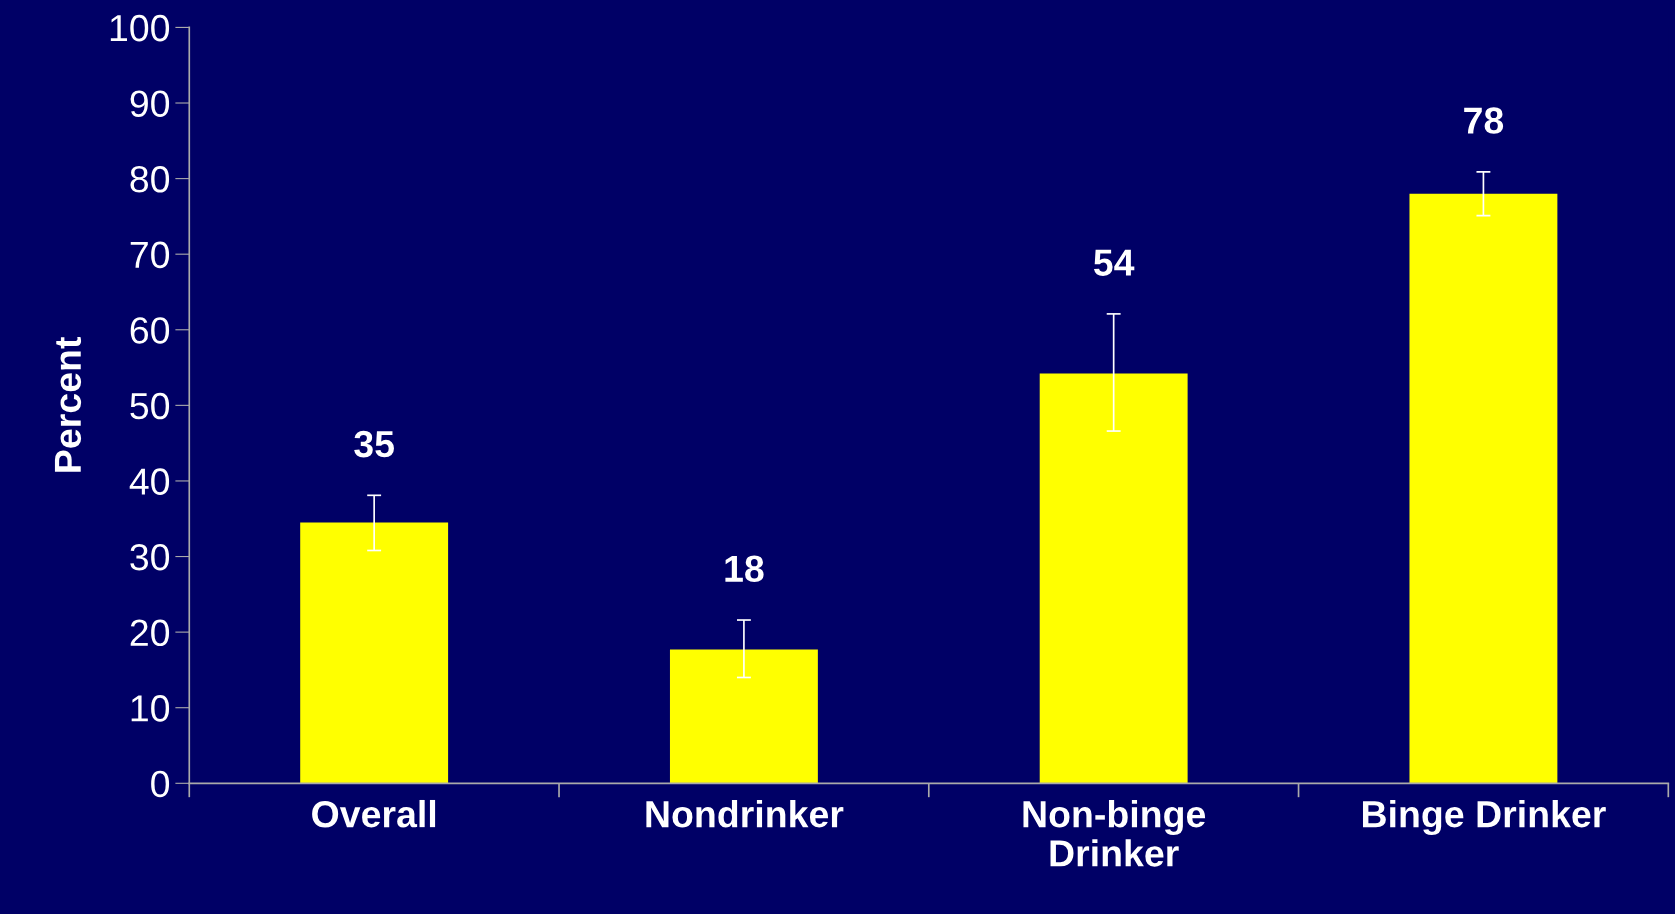  What do you see at coordinates (68, 404) in the screenshot?
I see `y-axis-title: Percent` at bounding box center [68, 404].